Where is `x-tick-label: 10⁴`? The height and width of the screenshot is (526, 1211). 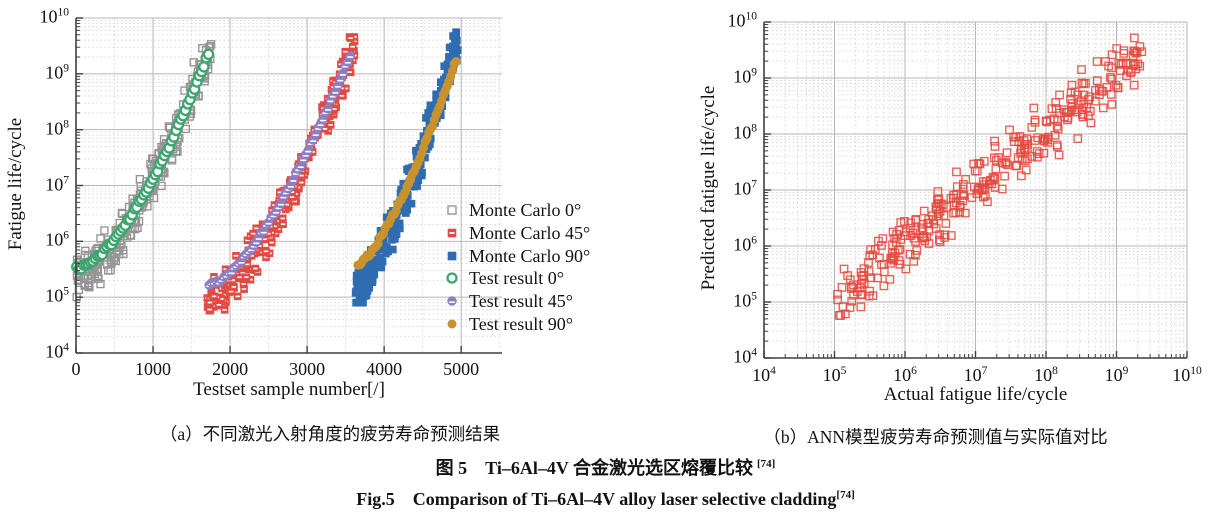 x-tick-label: 10⁴ is located at coordinates (764, 375).